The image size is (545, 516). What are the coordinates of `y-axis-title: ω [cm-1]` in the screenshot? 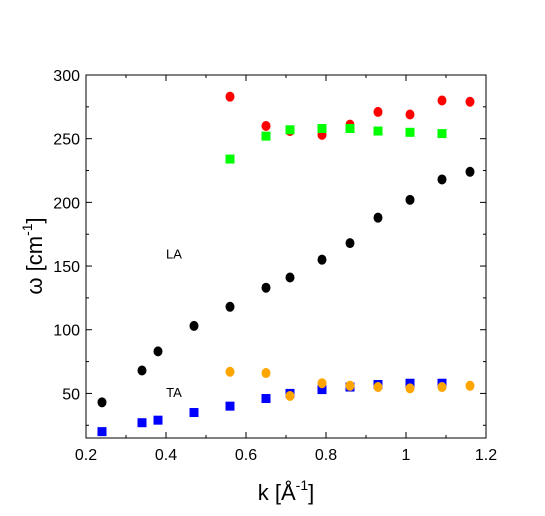 It's located at (33, 255).